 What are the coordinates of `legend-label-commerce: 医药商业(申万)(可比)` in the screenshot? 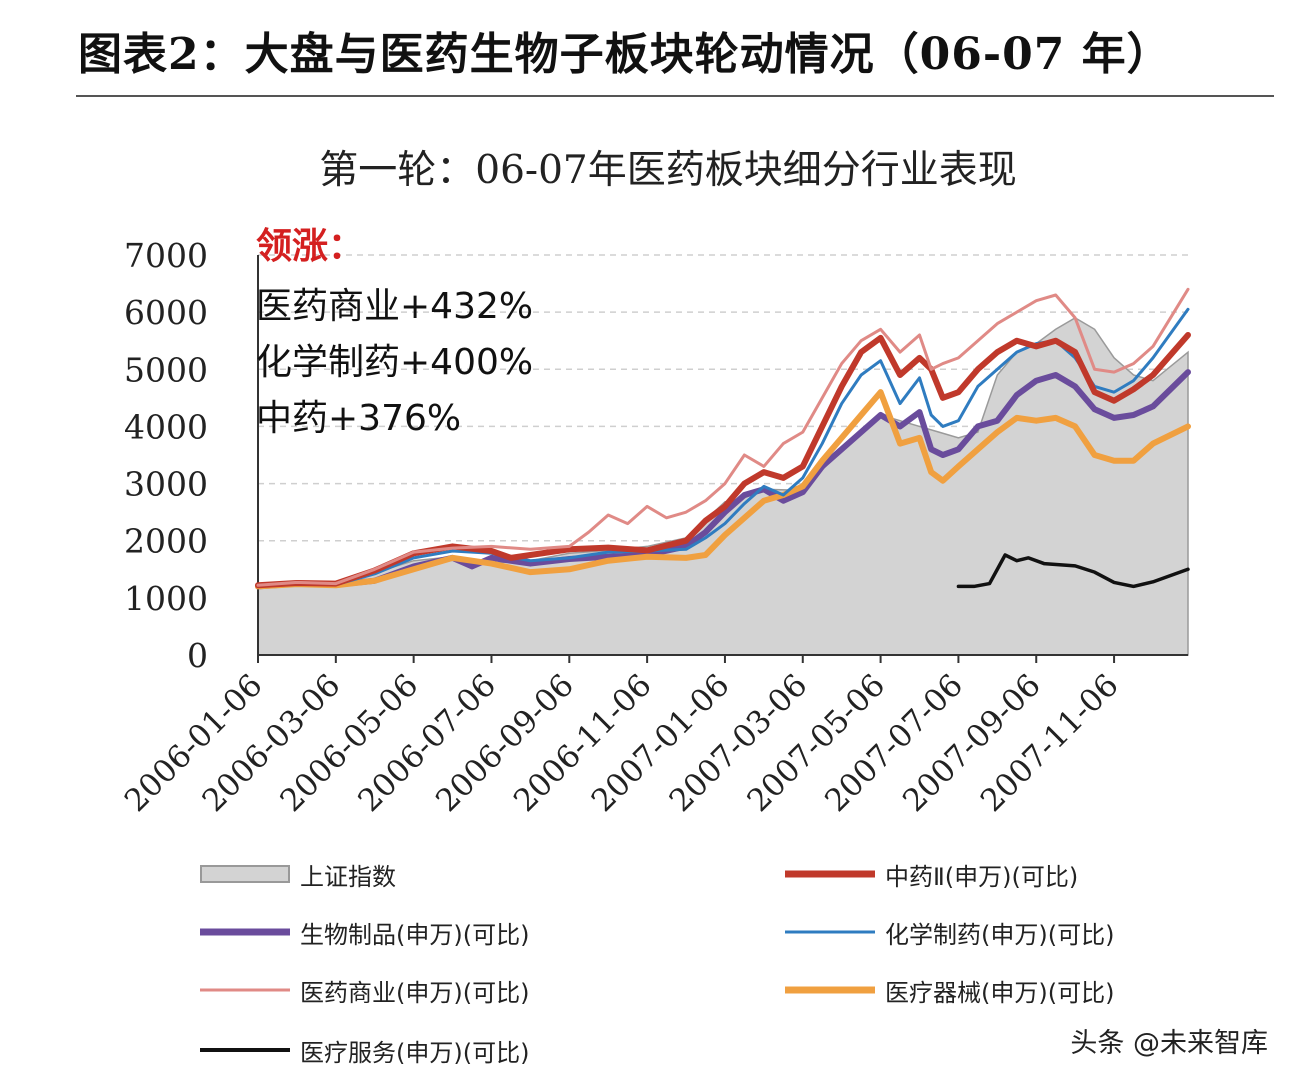 It's located at (415, 992).